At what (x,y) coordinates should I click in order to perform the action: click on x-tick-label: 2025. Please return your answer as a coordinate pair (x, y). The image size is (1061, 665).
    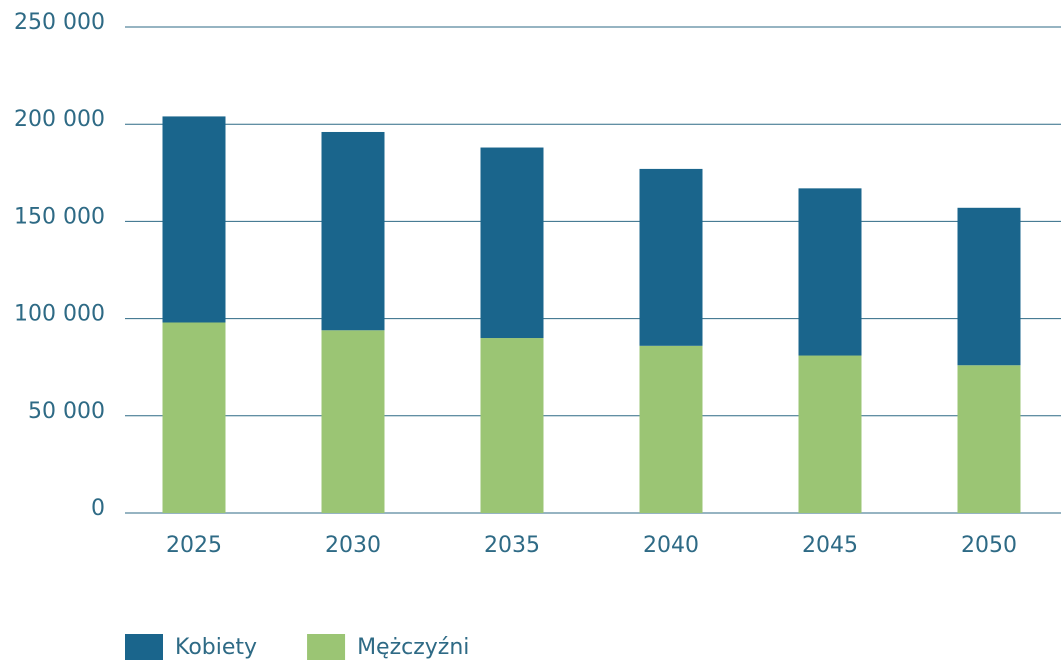
    Looking at the image, I should click on (194, 545).